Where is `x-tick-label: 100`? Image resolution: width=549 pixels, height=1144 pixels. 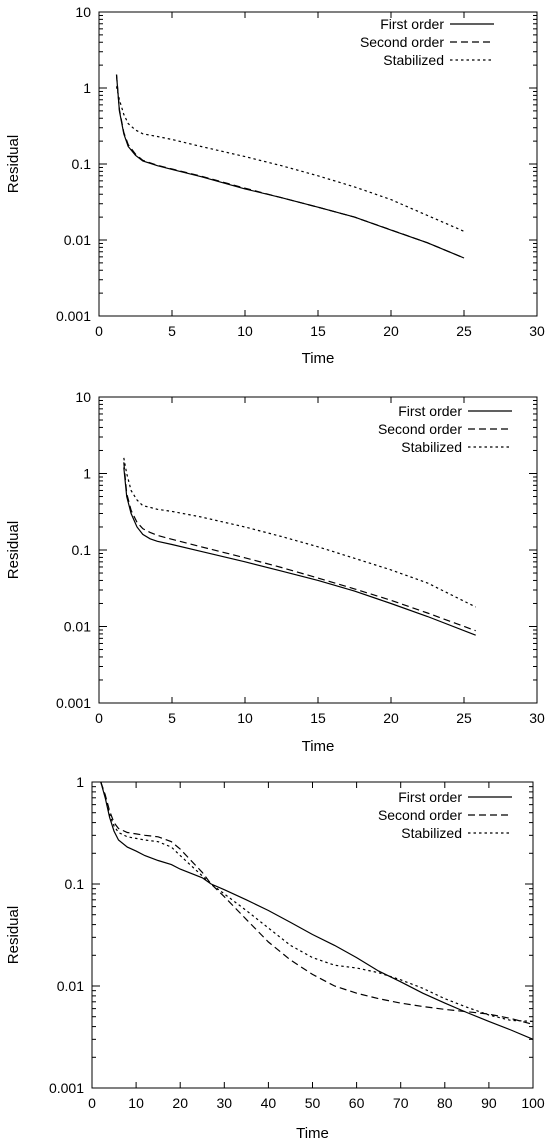
x-tick-label: 100 is located at coordinates (533, 1103).